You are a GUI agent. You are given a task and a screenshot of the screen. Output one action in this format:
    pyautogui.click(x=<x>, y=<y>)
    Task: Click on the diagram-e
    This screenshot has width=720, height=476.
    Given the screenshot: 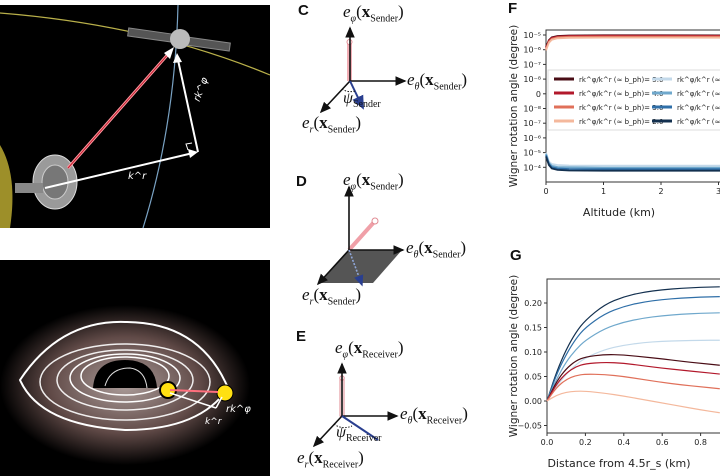 What is the action you would take?
    pyautogui.click(x=355, y=405)
    